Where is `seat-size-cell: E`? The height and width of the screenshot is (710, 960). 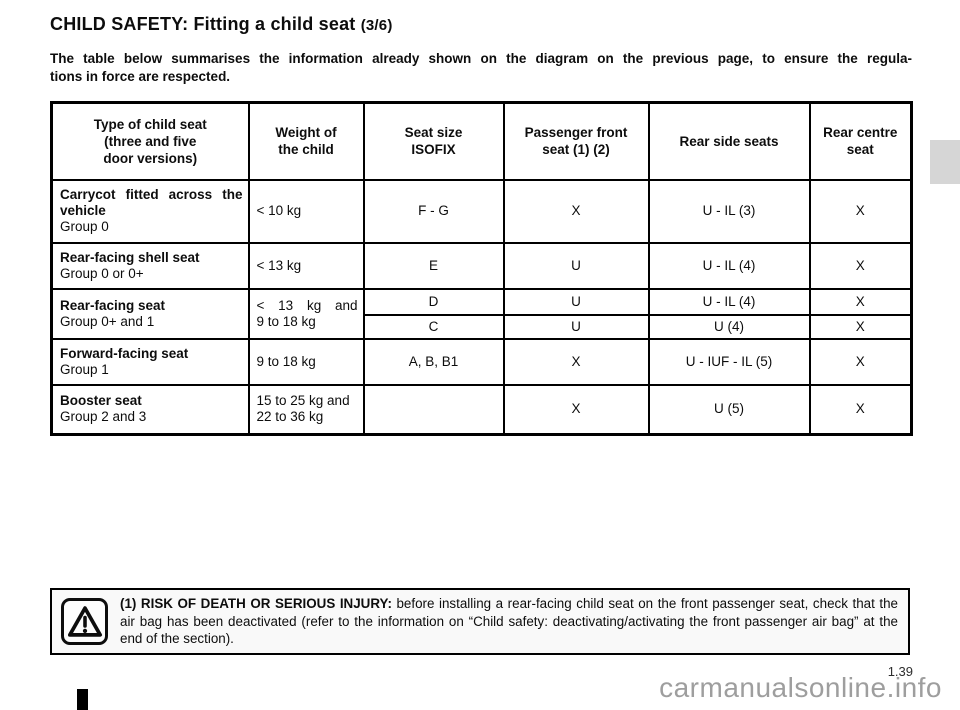 seat-size-cell: E is located at coordinates (433, 265).